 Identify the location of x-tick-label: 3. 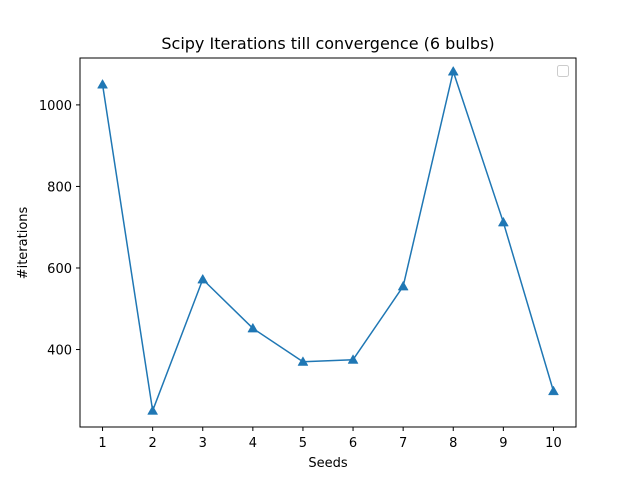
(203, 443).